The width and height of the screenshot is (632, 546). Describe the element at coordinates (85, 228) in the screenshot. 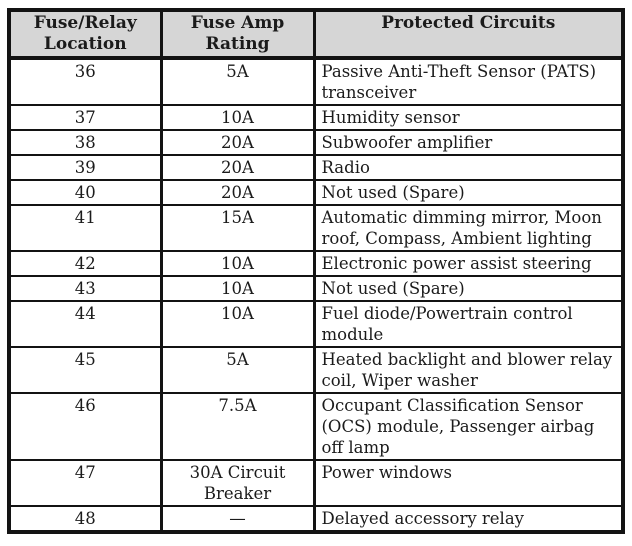

I see `cell-location: 41` at that location.